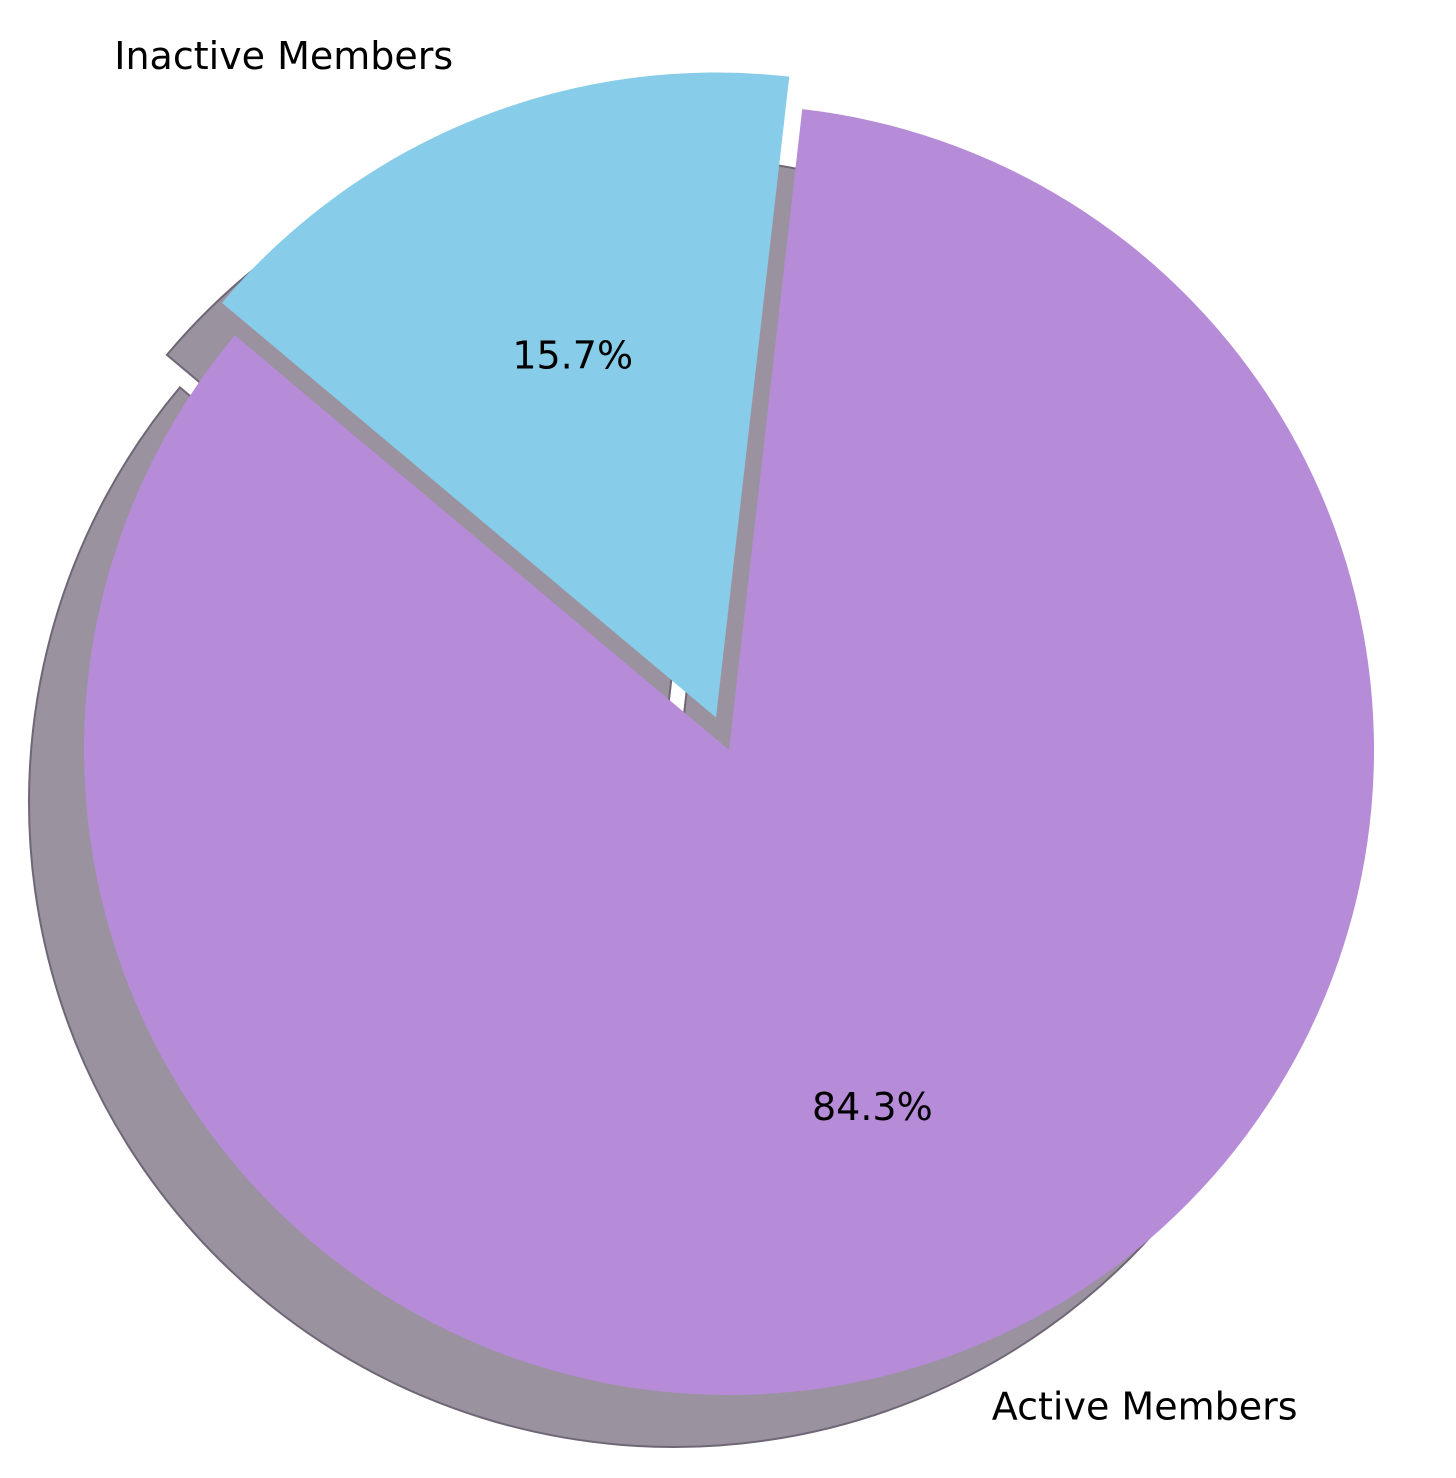 The image size is (1456, 1478). I want to click on pie-pct-label-inactive-members: 15.7%, so click(572, 356).